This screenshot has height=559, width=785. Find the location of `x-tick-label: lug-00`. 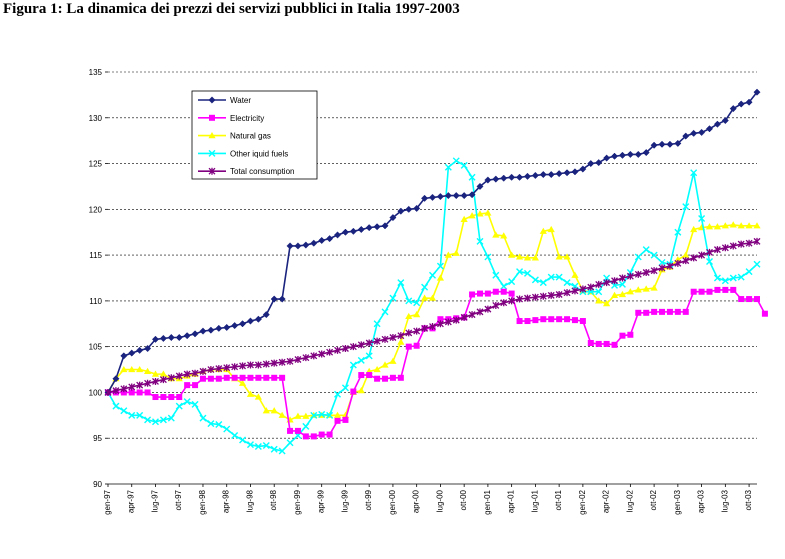

x-tick-label: lug-00 is located at coordinates (439, 500).